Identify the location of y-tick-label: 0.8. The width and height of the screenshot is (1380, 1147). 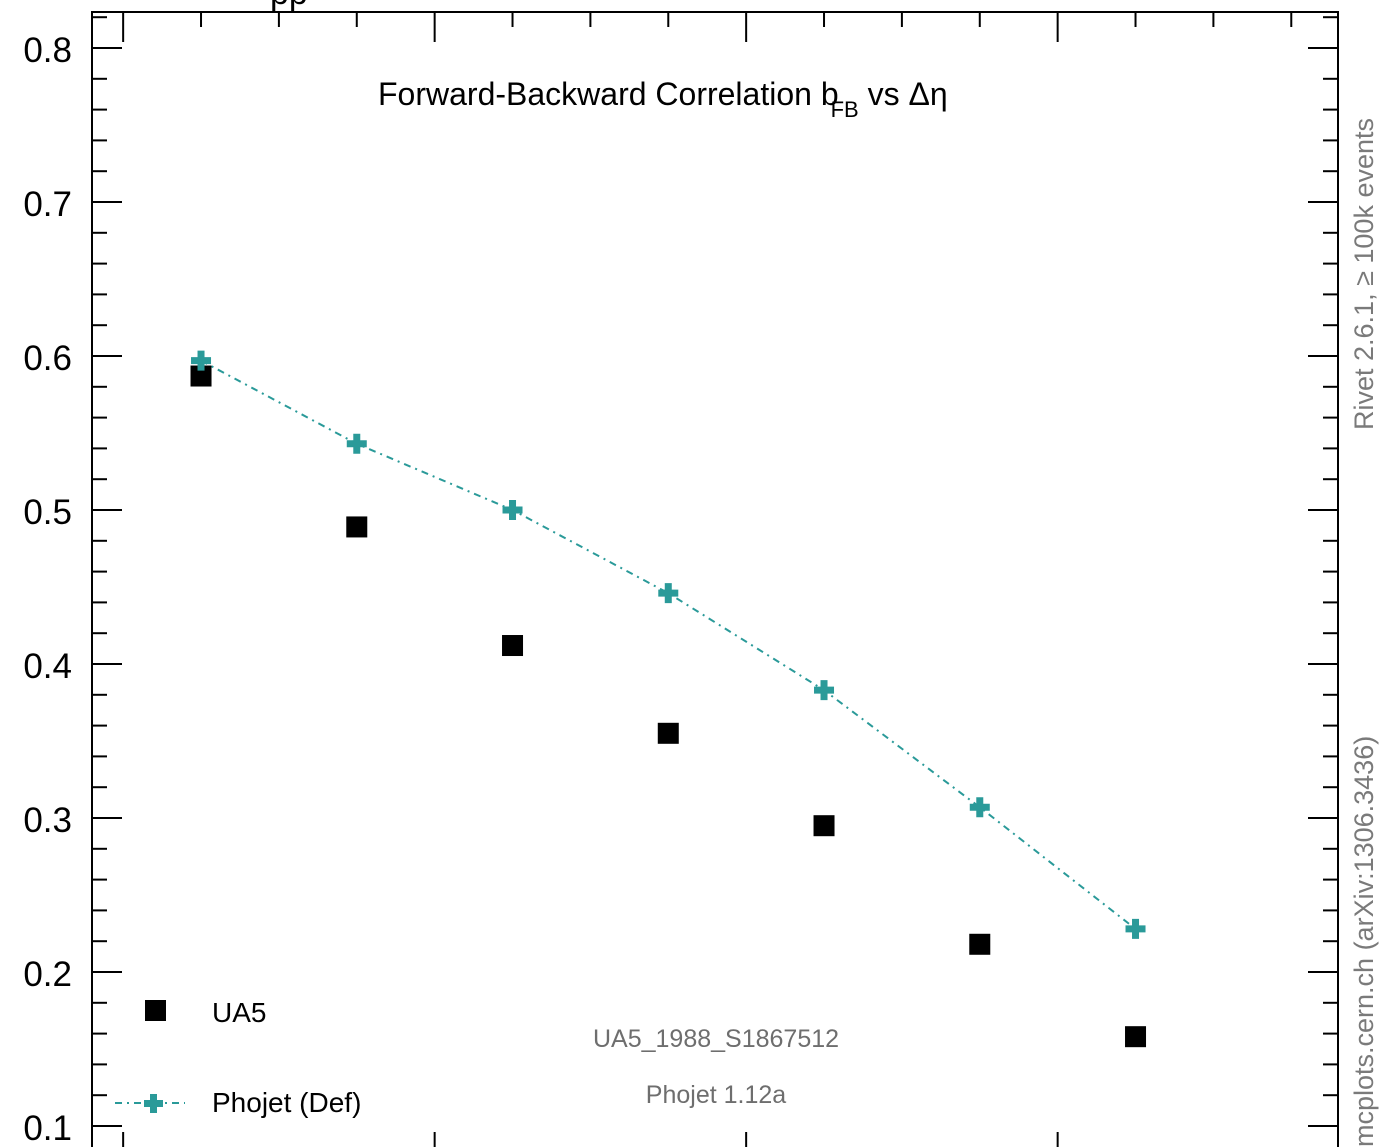
(47, 50).